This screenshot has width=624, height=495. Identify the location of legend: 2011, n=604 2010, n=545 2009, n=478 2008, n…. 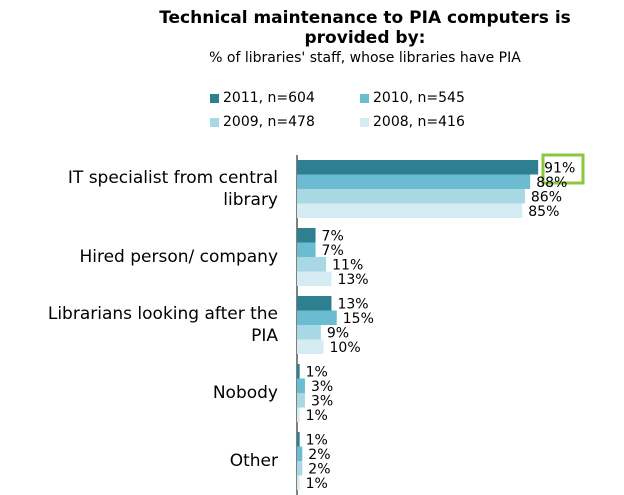
(365, 110).